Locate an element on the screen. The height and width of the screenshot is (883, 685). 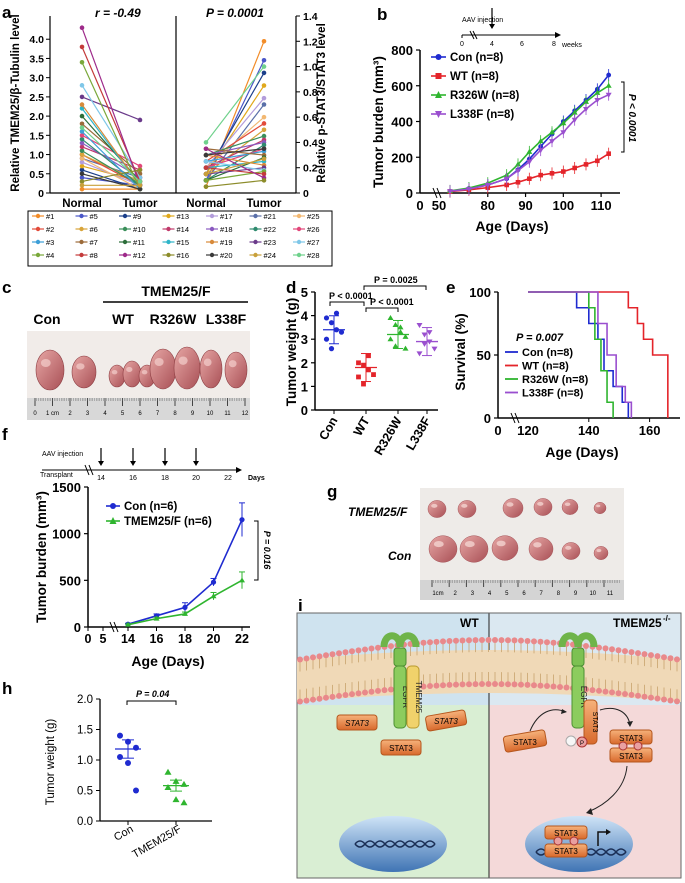
ko-egfr-receptor: EGFR STAT3 P is located at coordinates (578, 690).